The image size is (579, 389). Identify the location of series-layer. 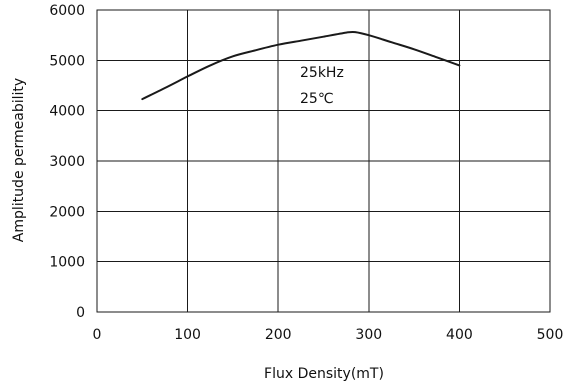
(301, 65).